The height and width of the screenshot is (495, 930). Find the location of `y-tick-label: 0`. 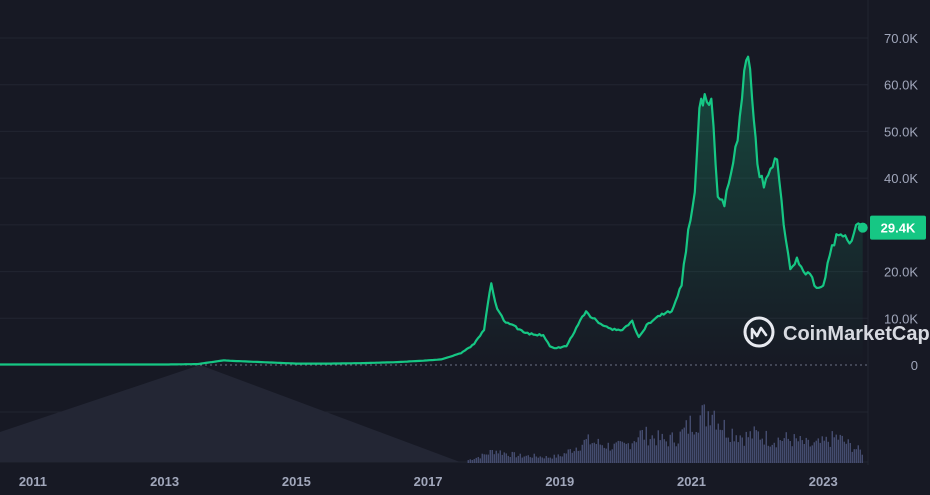

y-tick-label: 0 is located at coordinates (914, 365).